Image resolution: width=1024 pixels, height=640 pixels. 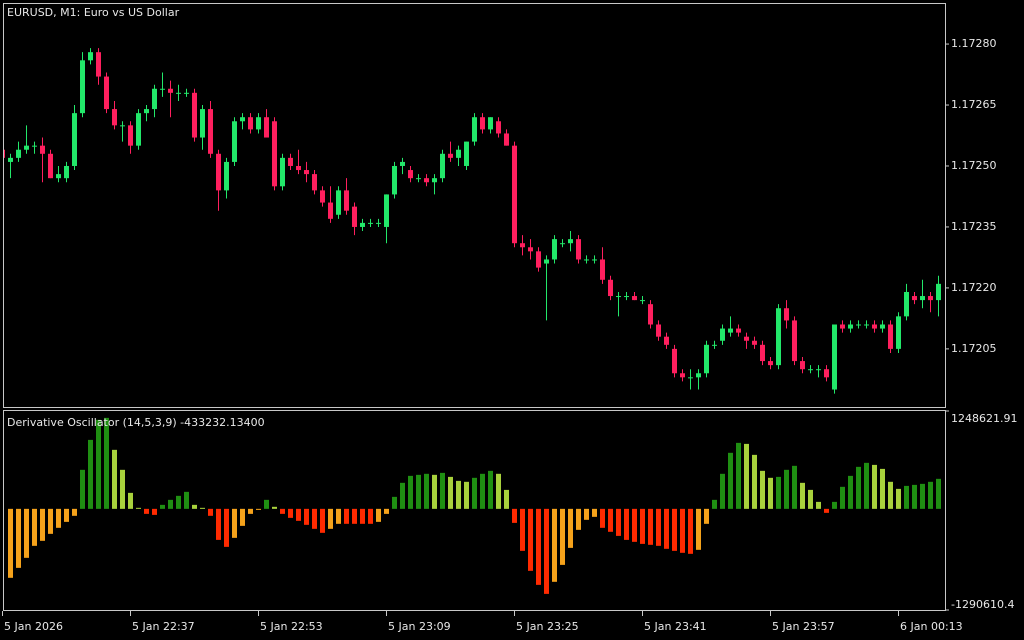 I want to click on x-tick-label: 5 Jan 2026, so click(x=33, y=626).